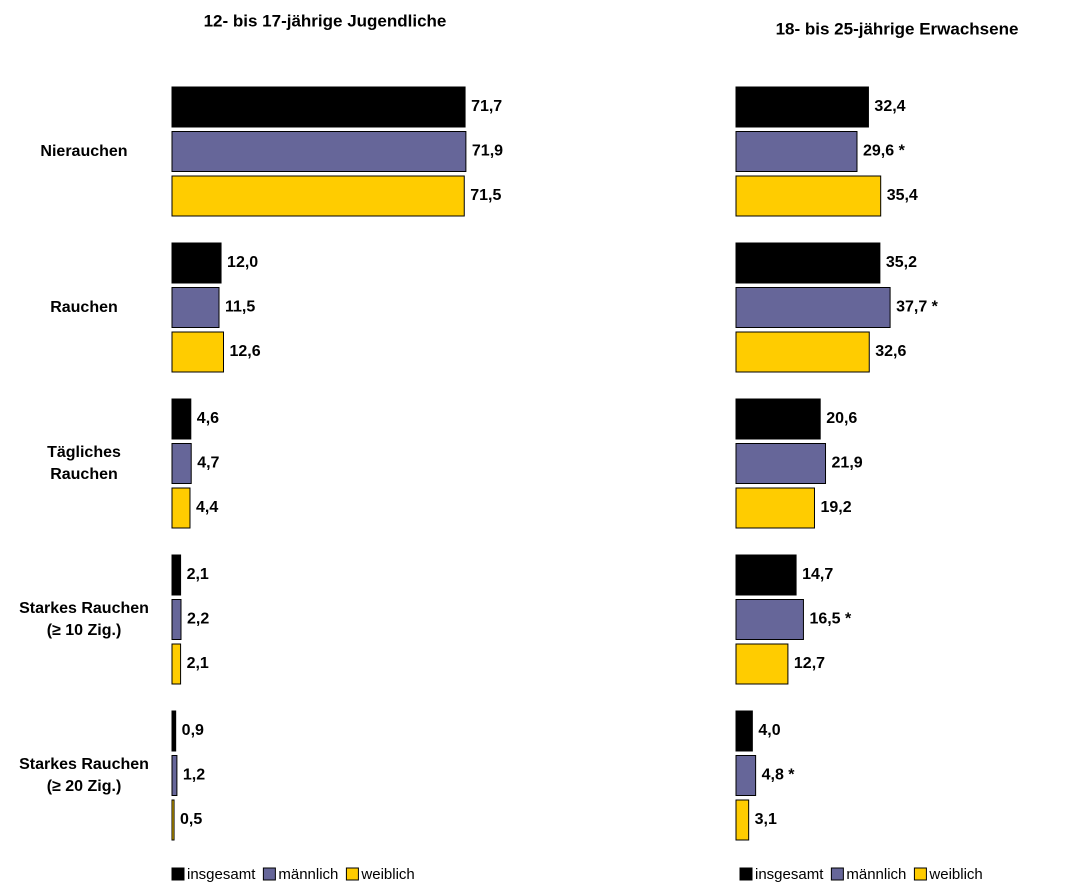 The image size is (1072, 893). What do you see at coordinates (485, 195) in the screenshot?
I see `value-label: 71,5` at bounding box center [485, 195].